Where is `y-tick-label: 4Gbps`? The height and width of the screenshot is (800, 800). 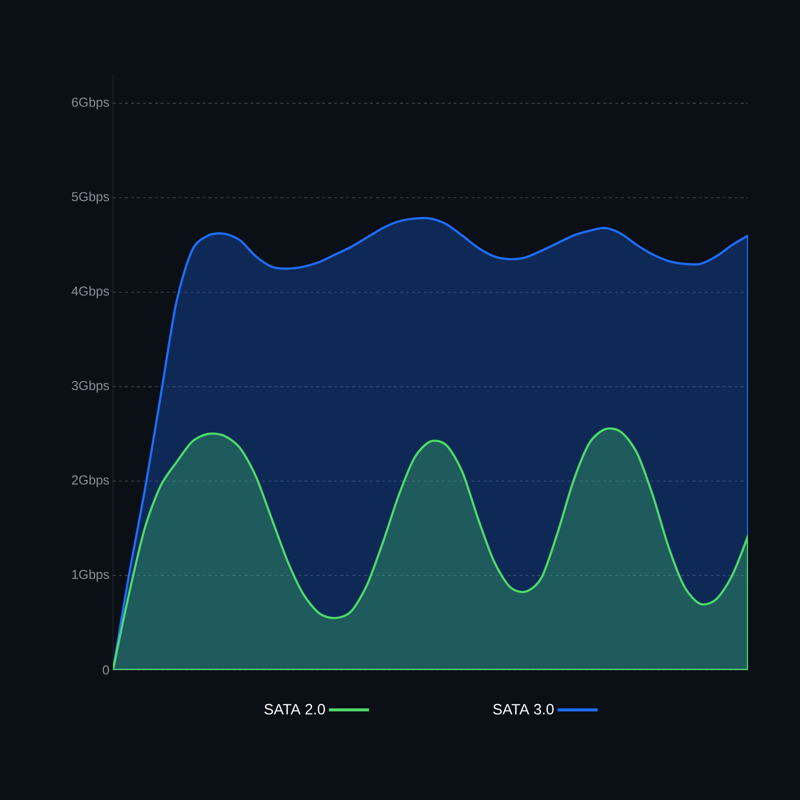
y-tick-label: 4Gbps is located at coordinates (91, 292).